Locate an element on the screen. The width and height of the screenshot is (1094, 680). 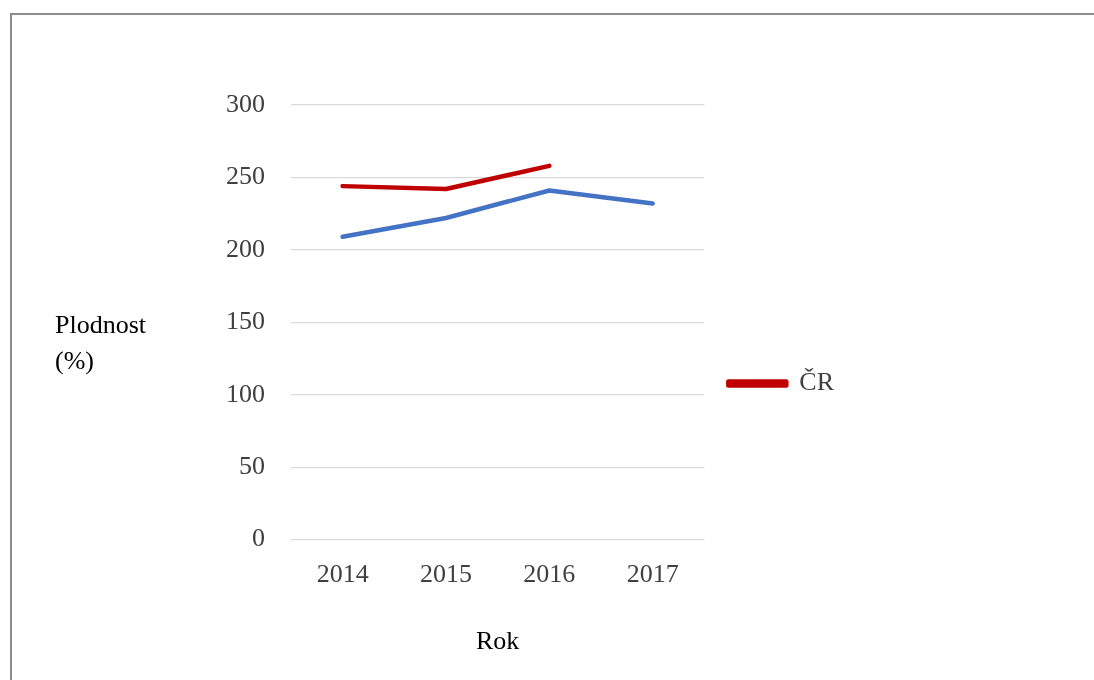
y-tick-label: 50 is located at coordinates (252, 465).